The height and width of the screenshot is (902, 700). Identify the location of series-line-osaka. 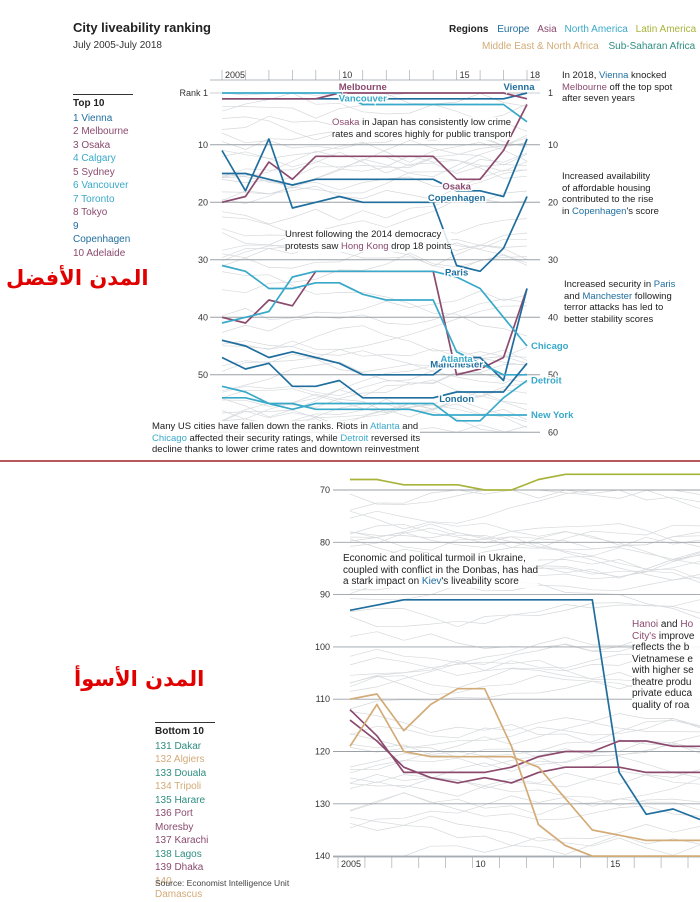
(374, 154).